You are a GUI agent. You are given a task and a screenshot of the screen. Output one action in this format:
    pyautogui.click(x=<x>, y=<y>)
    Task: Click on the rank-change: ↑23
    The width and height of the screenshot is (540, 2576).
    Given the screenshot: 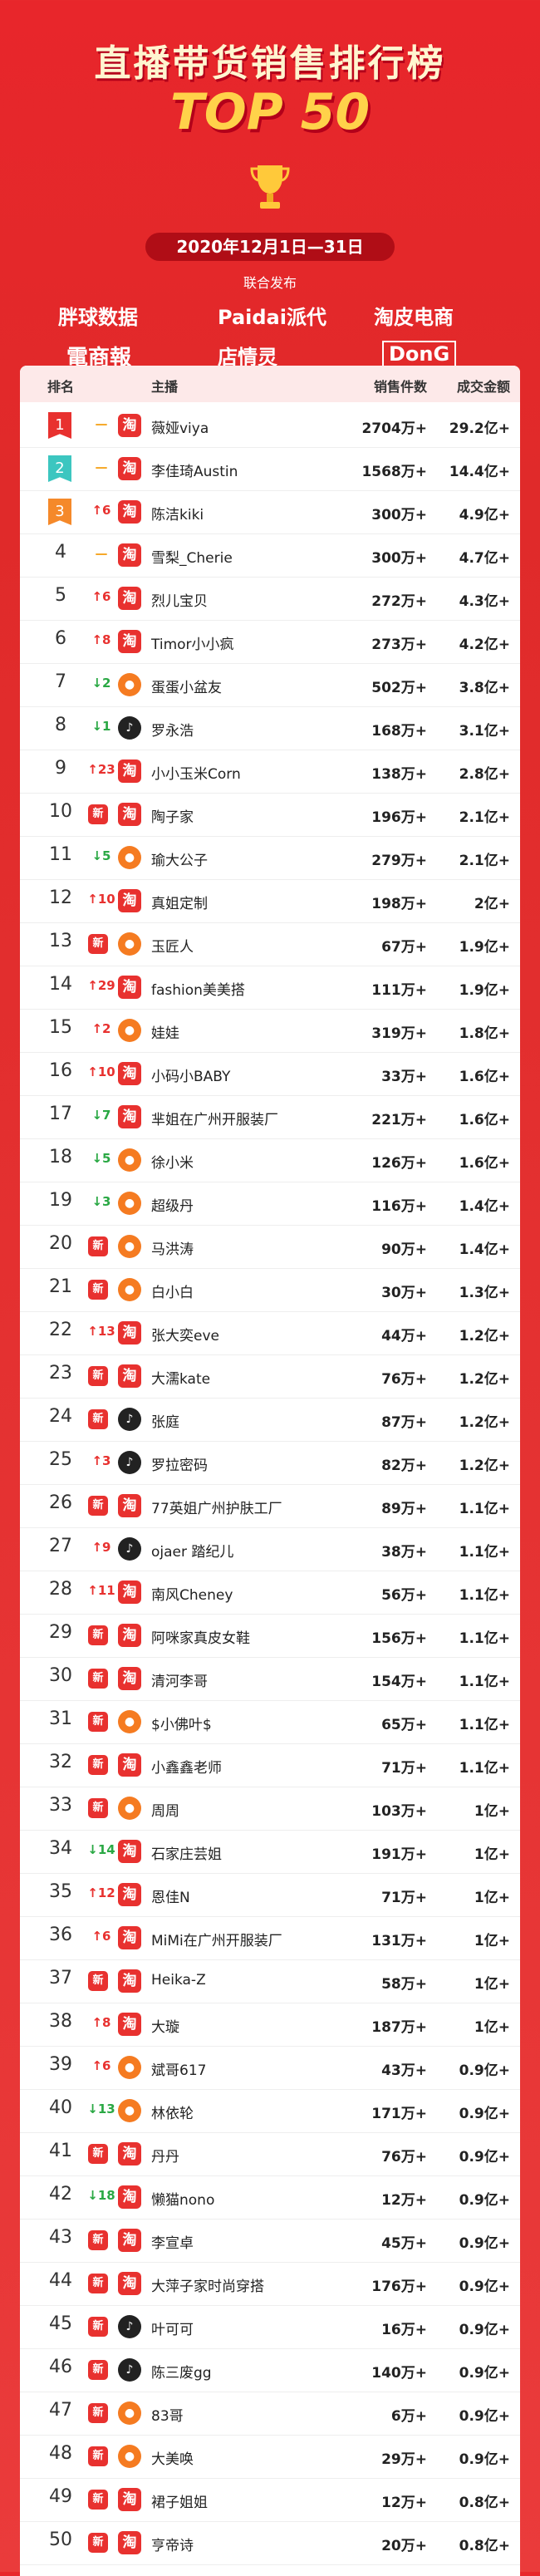 What is the action you would take?
    pyautogui.click(x=101, y=769)
    